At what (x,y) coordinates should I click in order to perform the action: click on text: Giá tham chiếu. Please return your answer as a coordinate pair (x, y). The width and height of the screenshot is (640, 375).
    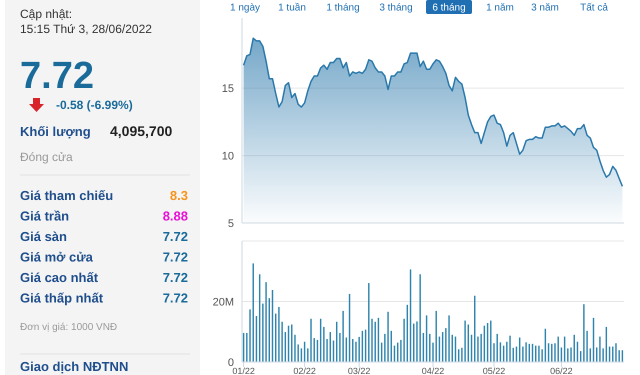
    Looking at the image, I should click on (67, 195).